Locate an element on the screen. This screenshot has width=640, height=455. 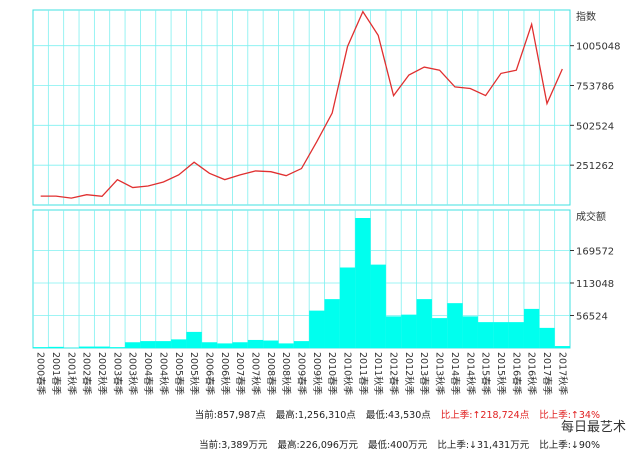
axis-title: 指数 is located at coordinates (586, 16).